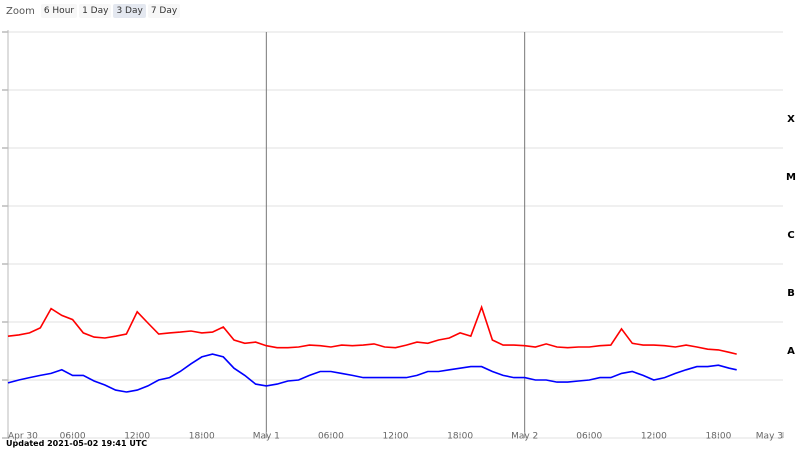 Image resolution: width=800 pixels, height=450 pixels. Describe the element at coordinates (129, 11) in the screenshot. I see `zoom-button: 3 Day` at that location.